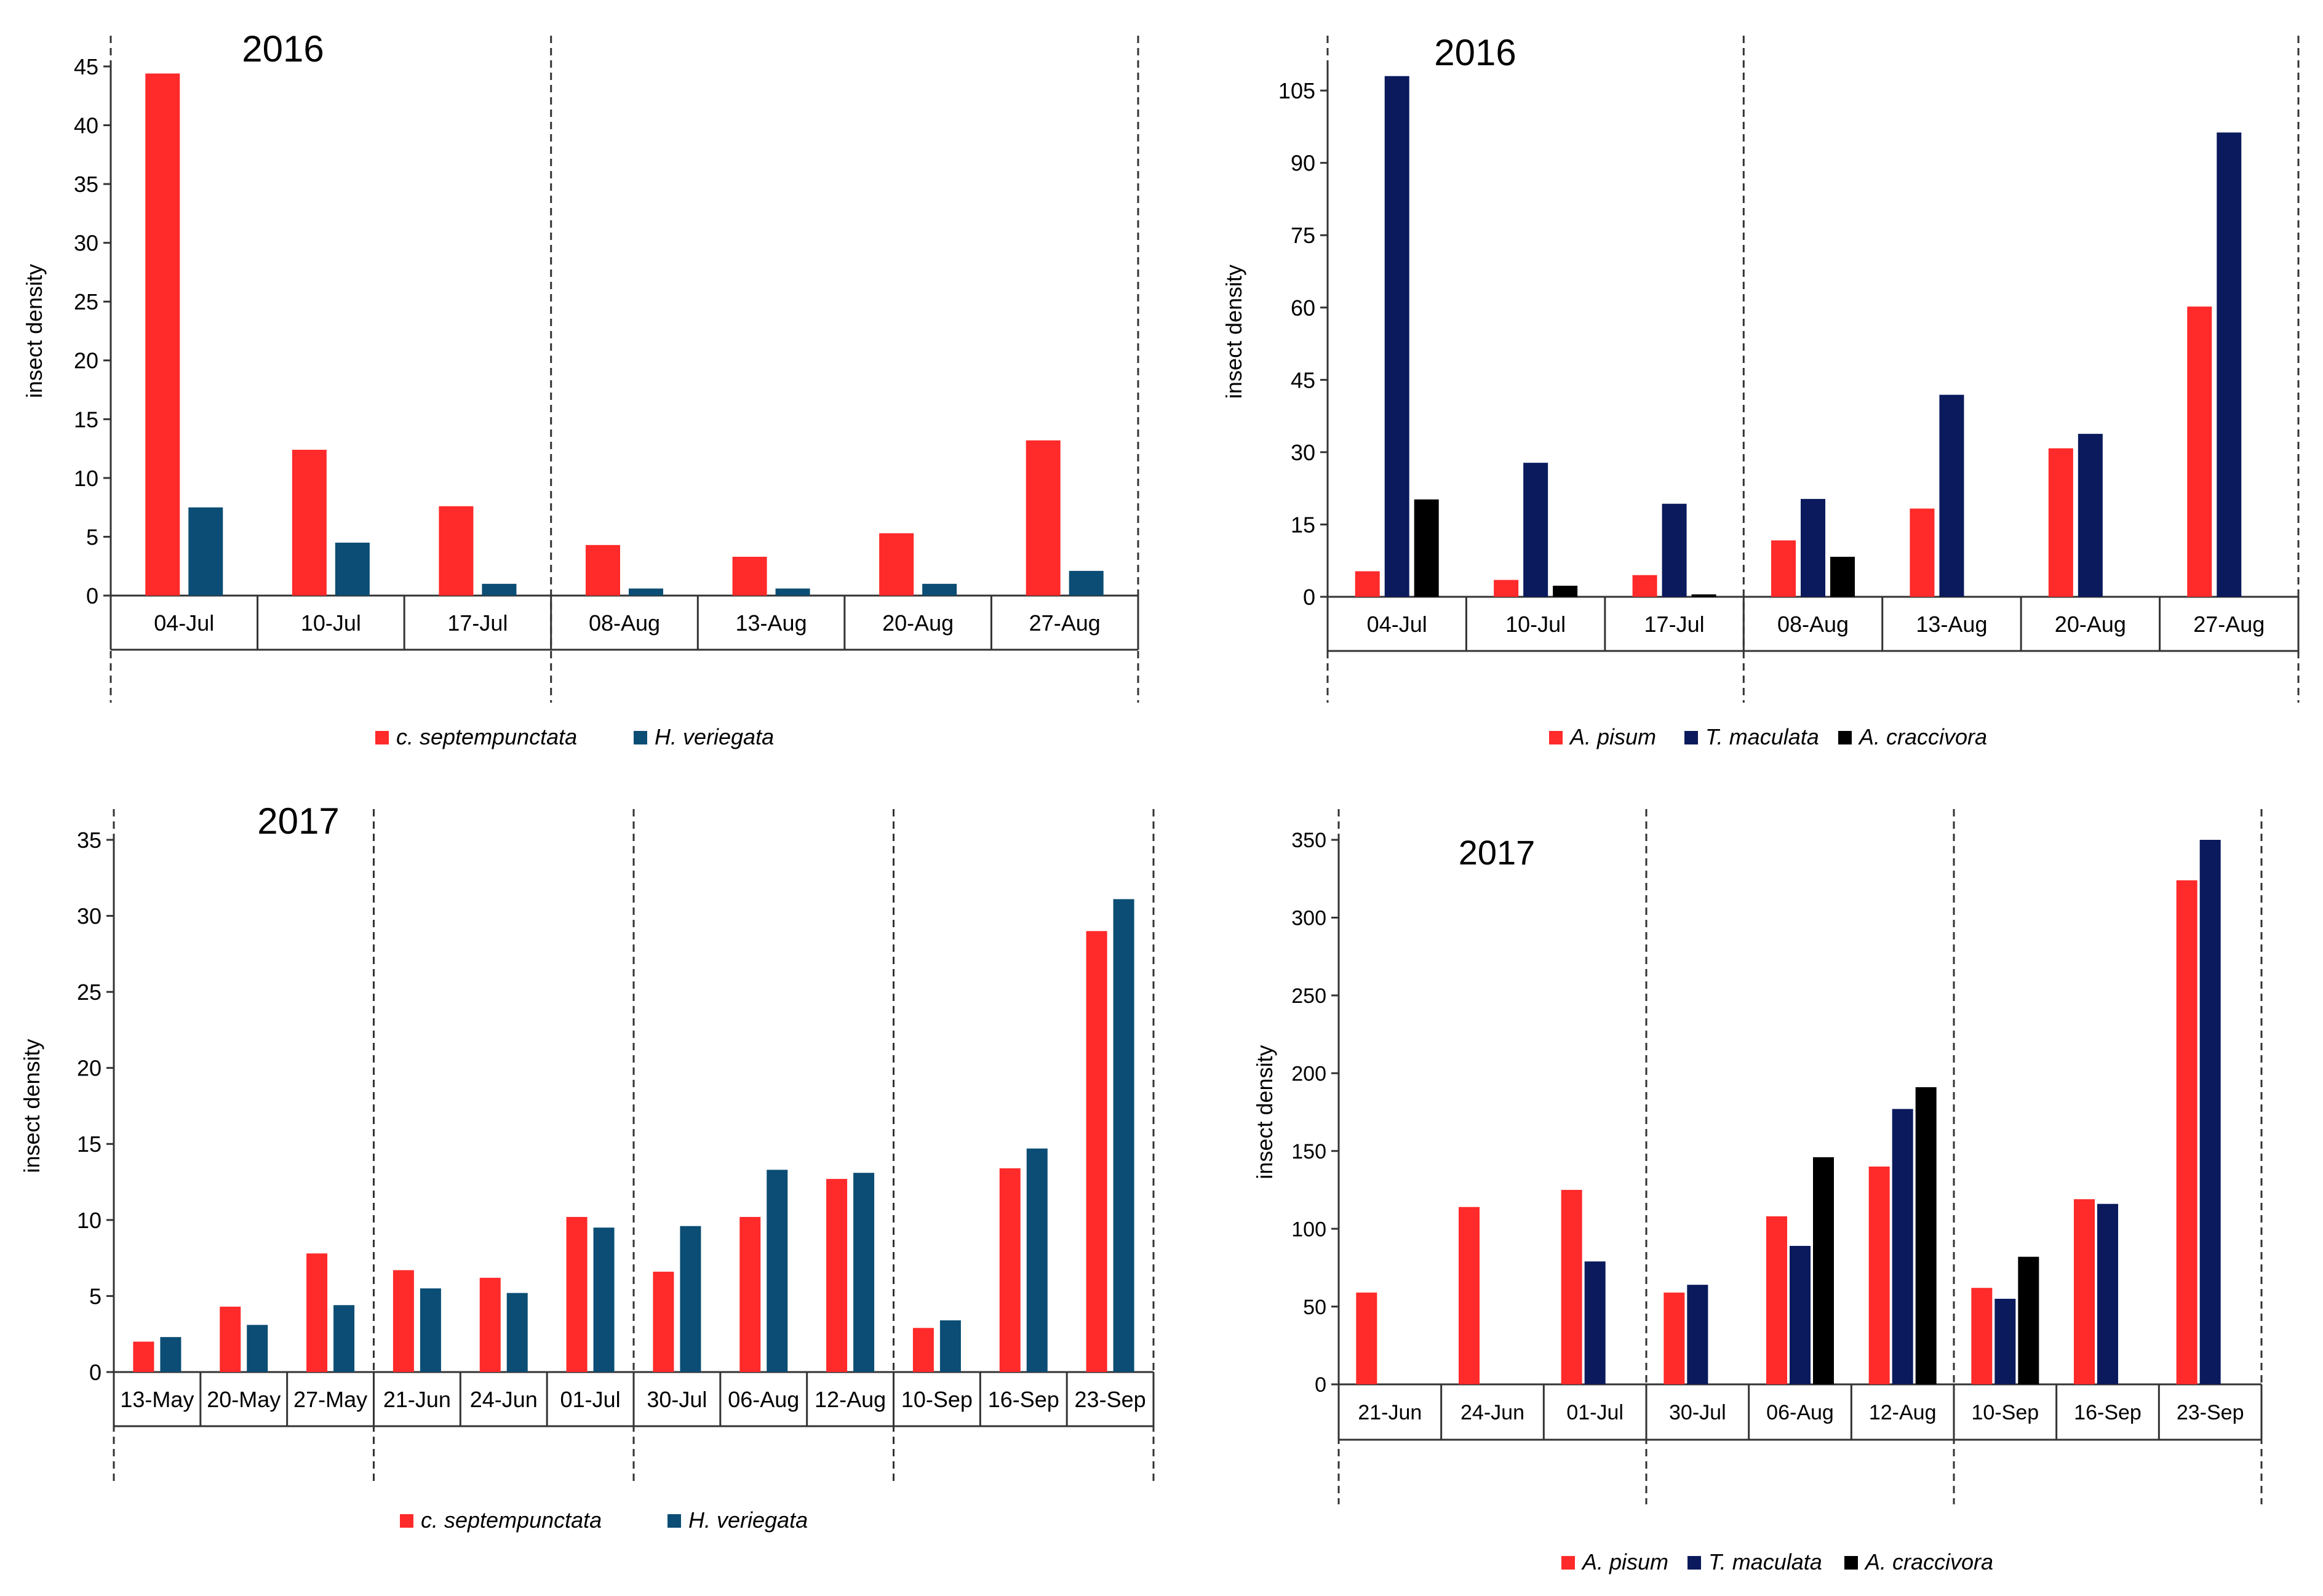 The height and width of the screenshot is (1596, 2323). Describe the element at coordinates (456, 551) in the screenshot. I see `bar-c-septempunctata-17-jul` at that location.